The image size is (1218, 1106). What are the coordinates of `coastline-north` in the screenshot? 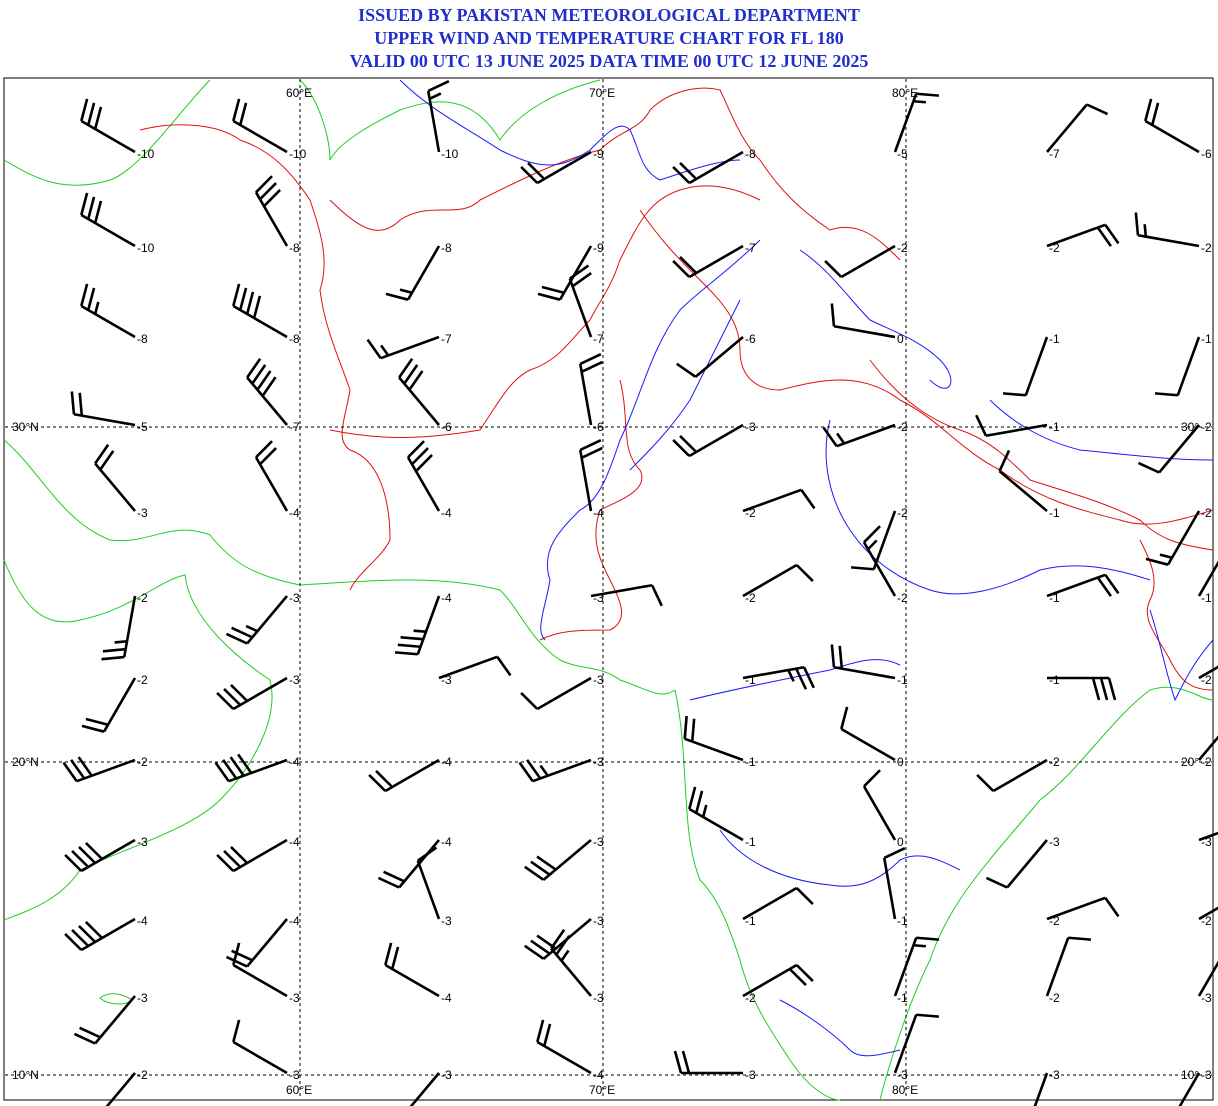 It's located at (107, 132).